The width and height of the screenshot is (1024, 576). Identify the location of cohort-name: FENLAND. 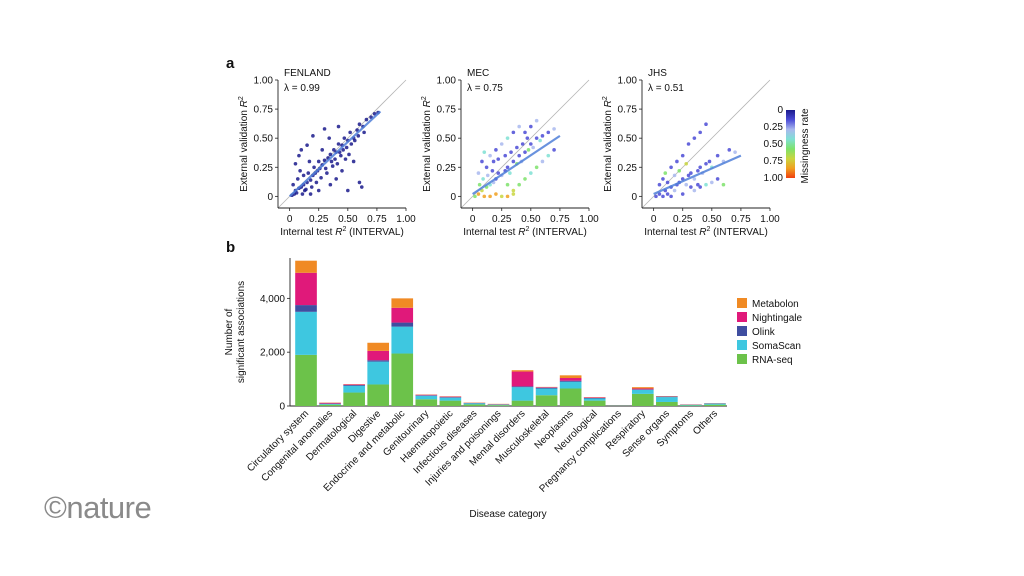
(307, 73).